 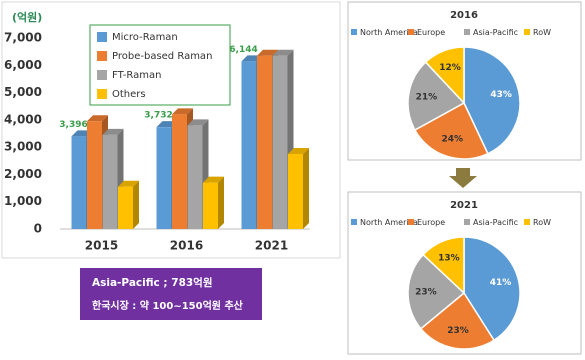 What do you see at coordinates (427, 98) in the screenshot?
I see `data-label: 21%` at bounding box center [427, 98].